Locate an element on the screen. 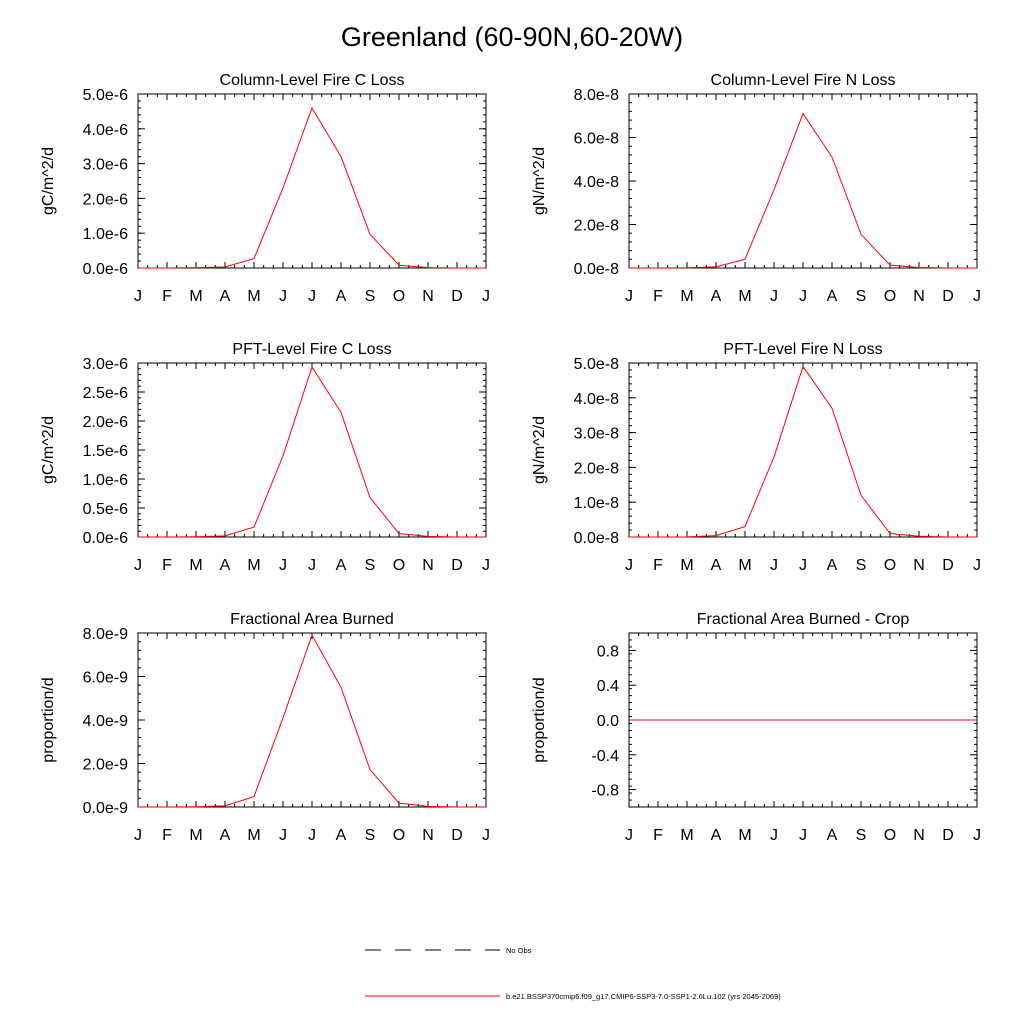 Image resolution: width=1024 pixels, height=1024 pixels. y-tick-label: 2.0e-6 is located at coordinates (105, 199).